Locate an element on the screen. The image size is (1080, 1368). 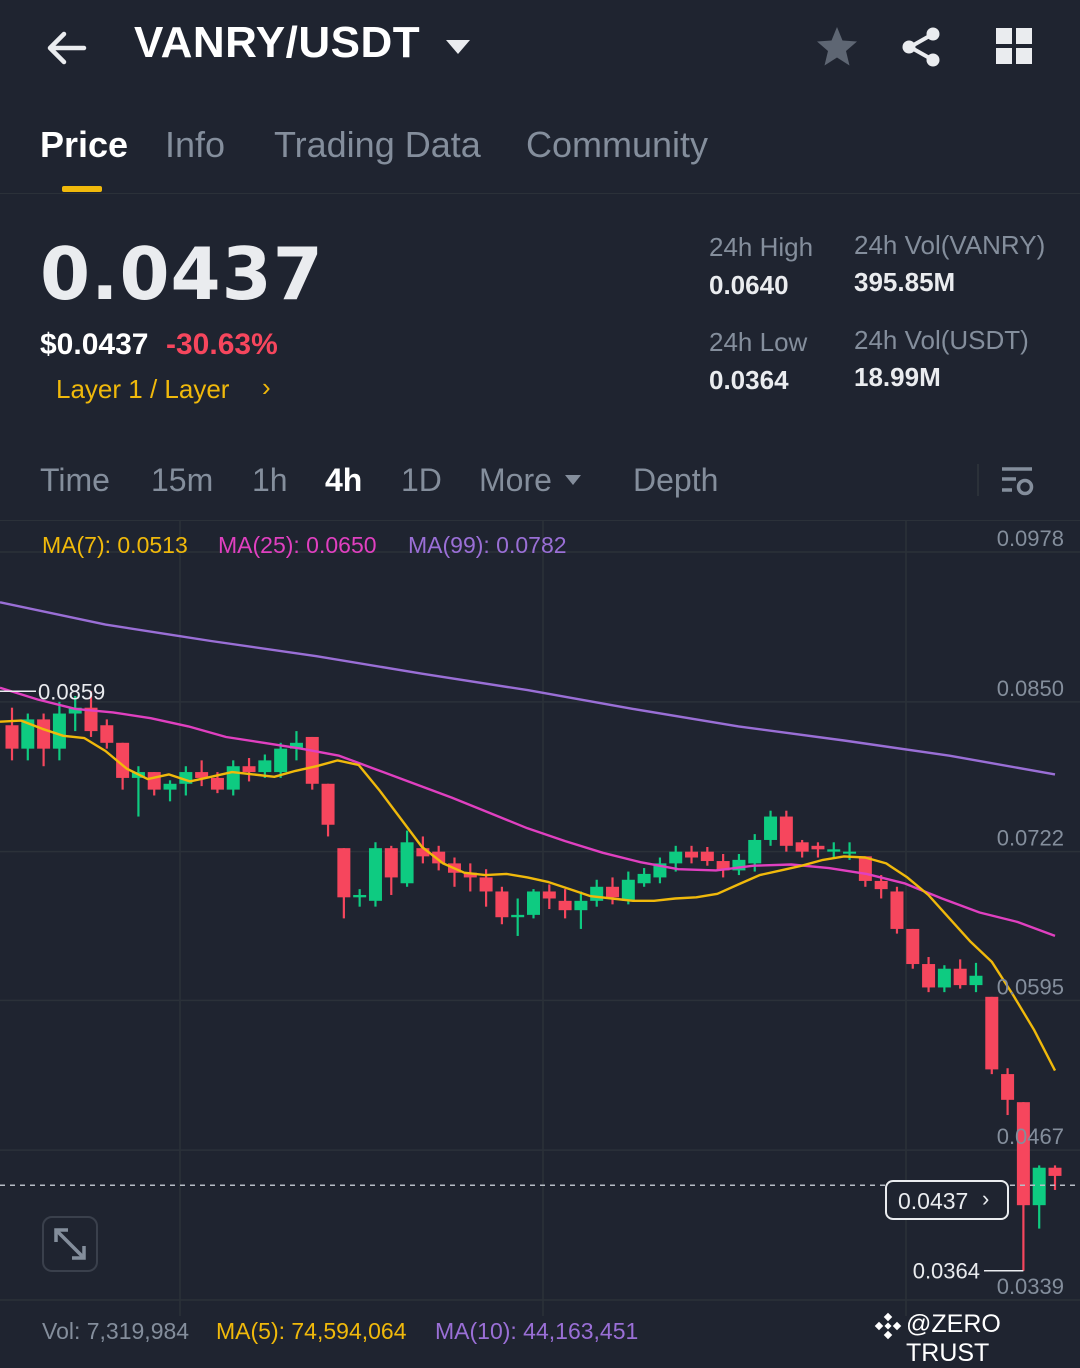
grid-menu-icon is located at coordinates (1014, 46).